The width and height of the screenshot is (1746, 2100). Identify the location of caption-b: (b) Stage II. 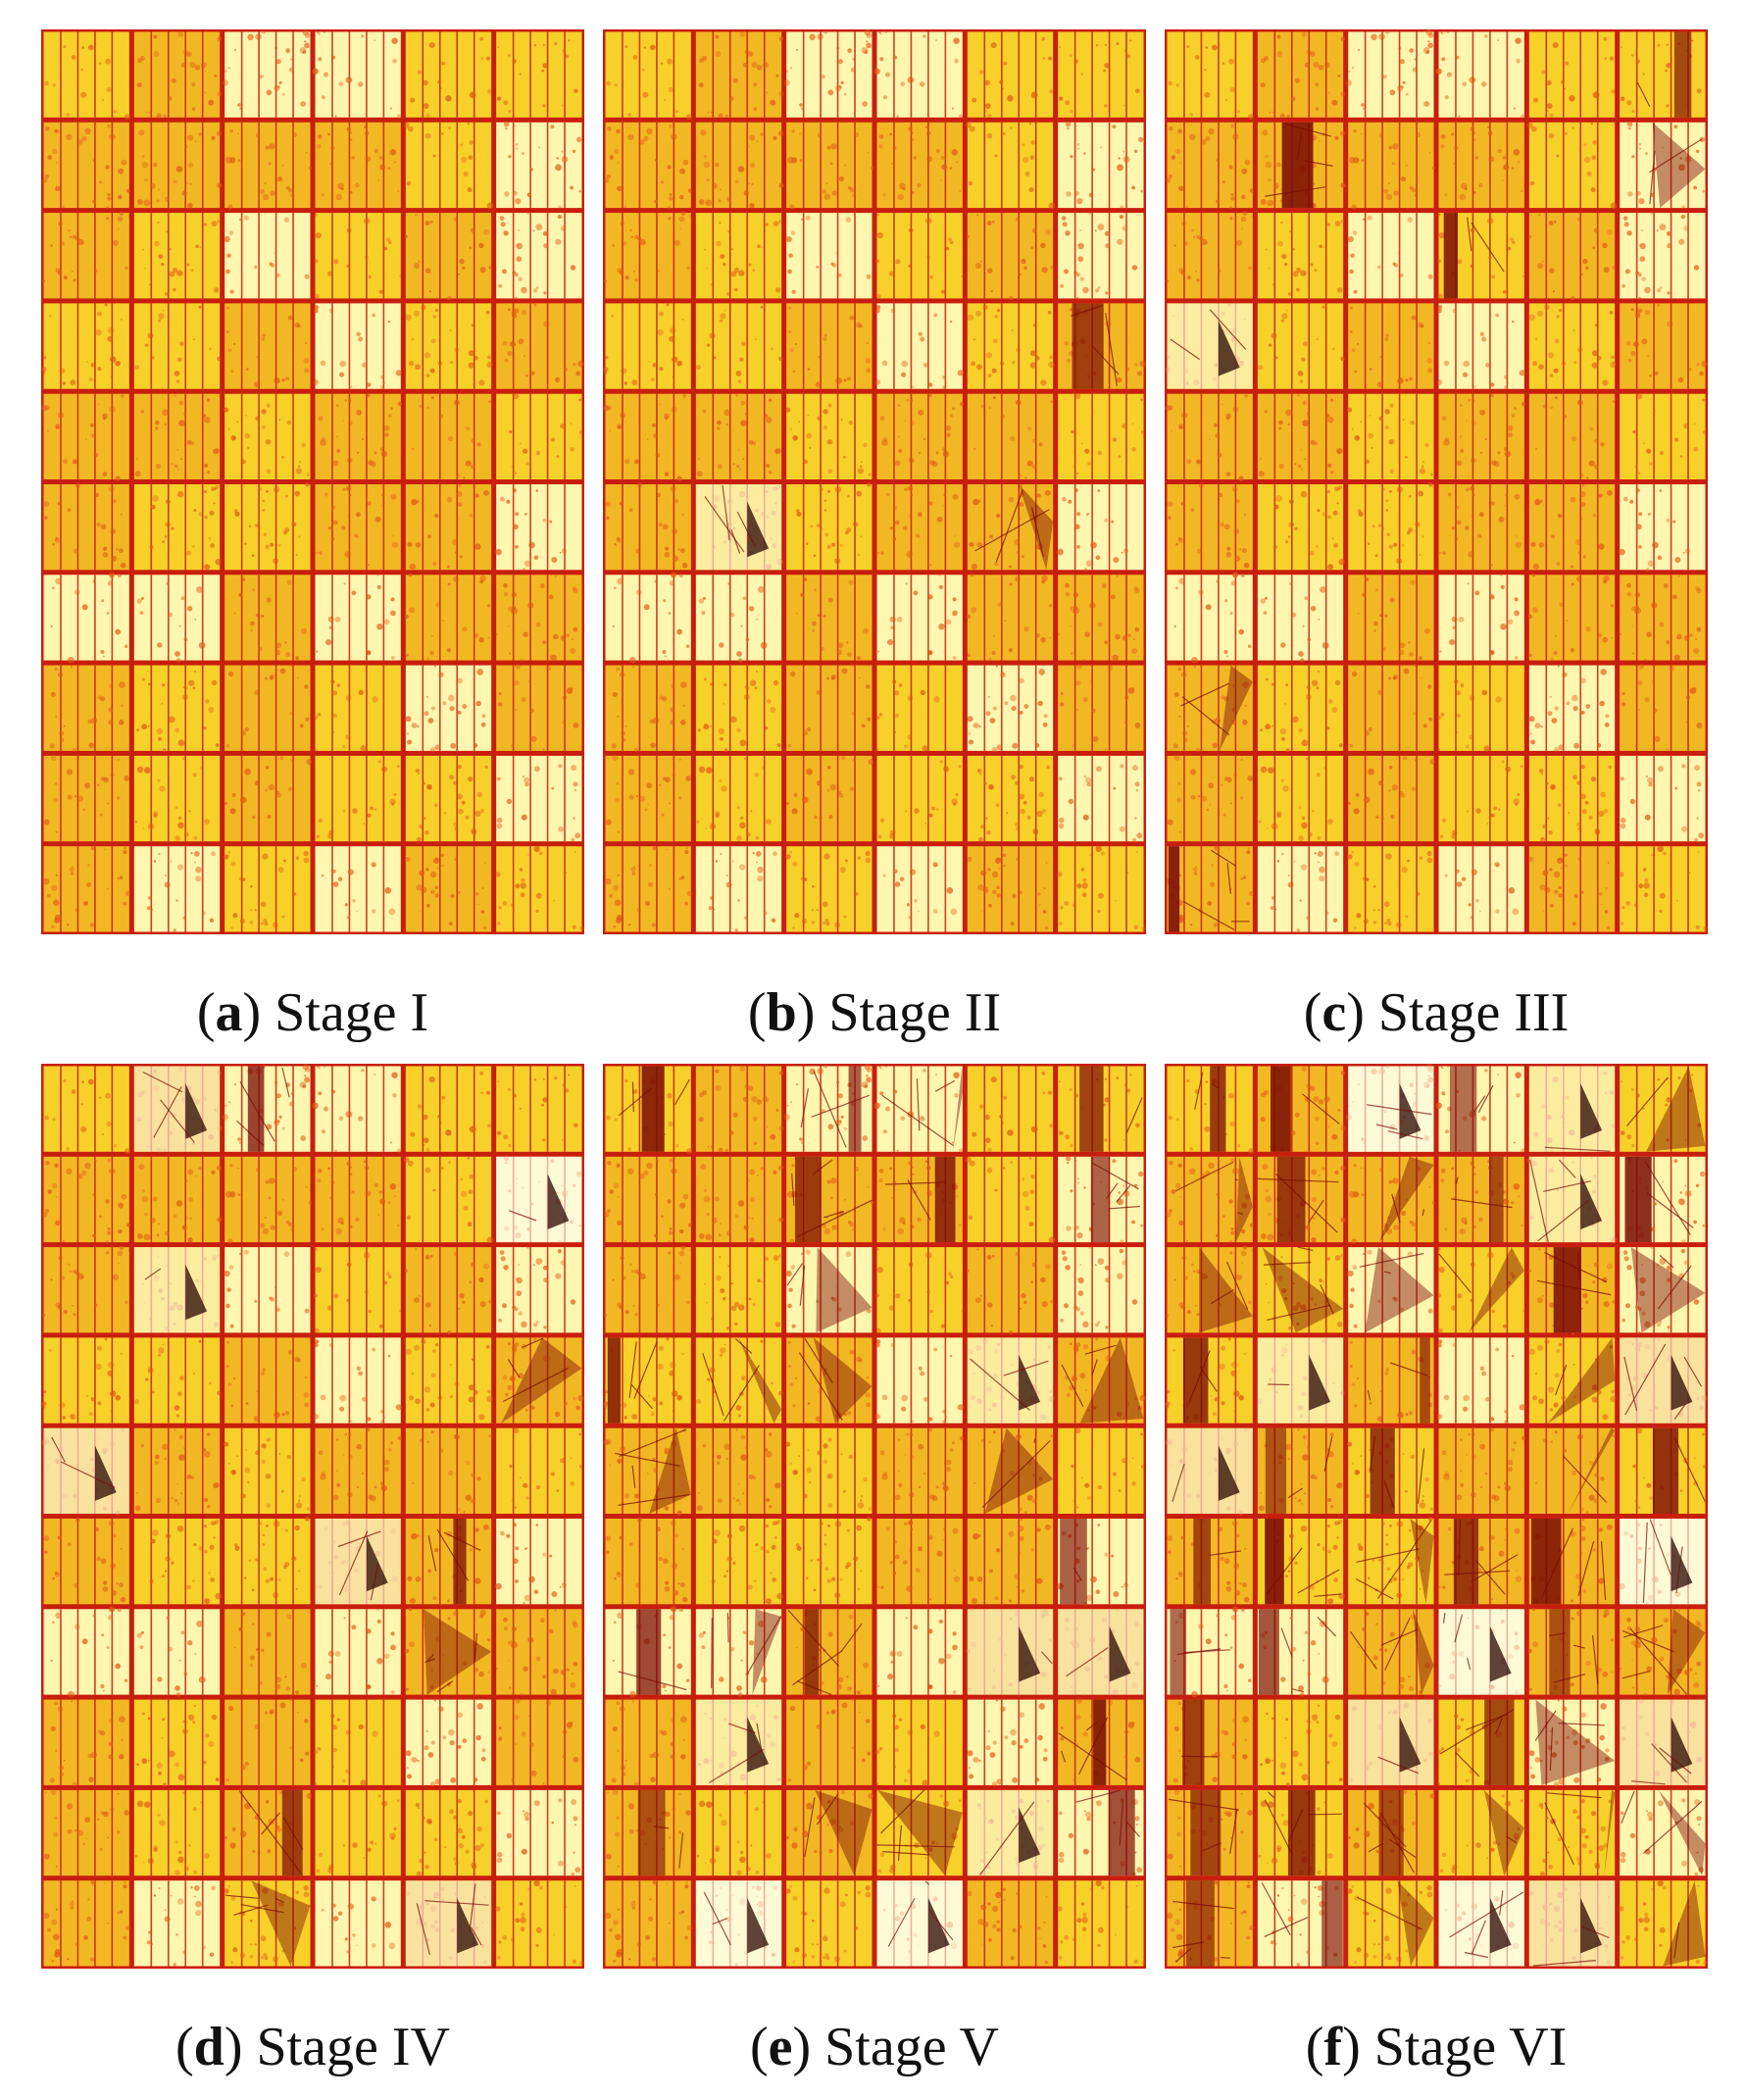
(874, 1012).